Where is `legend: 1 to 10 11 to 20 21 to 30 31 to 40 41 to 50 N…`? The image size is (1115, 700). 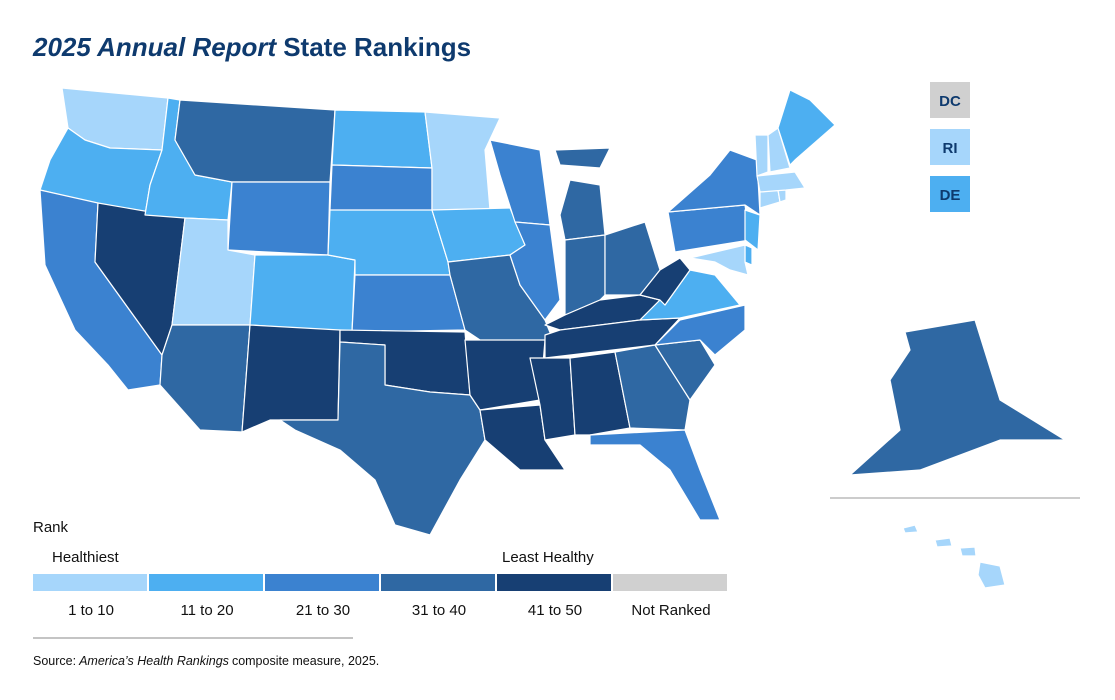 legend: 1 to 10 11 to 20 21 to 30 31 to 40 41 to 50 N… is located at coordinates (380, 596).